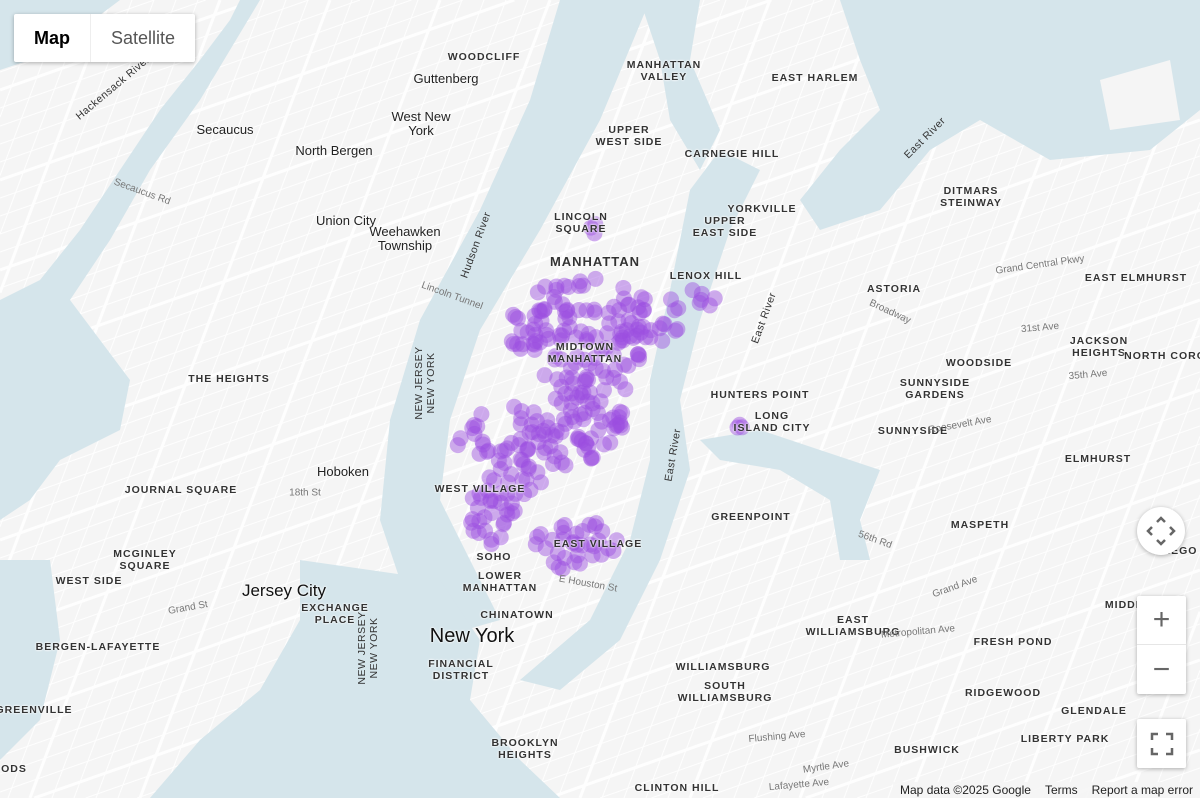 Image resolution: width=1200 pixels, height=798 pixels. I want to click on label-chinatown: CHINATOWN, so click(517, 615).